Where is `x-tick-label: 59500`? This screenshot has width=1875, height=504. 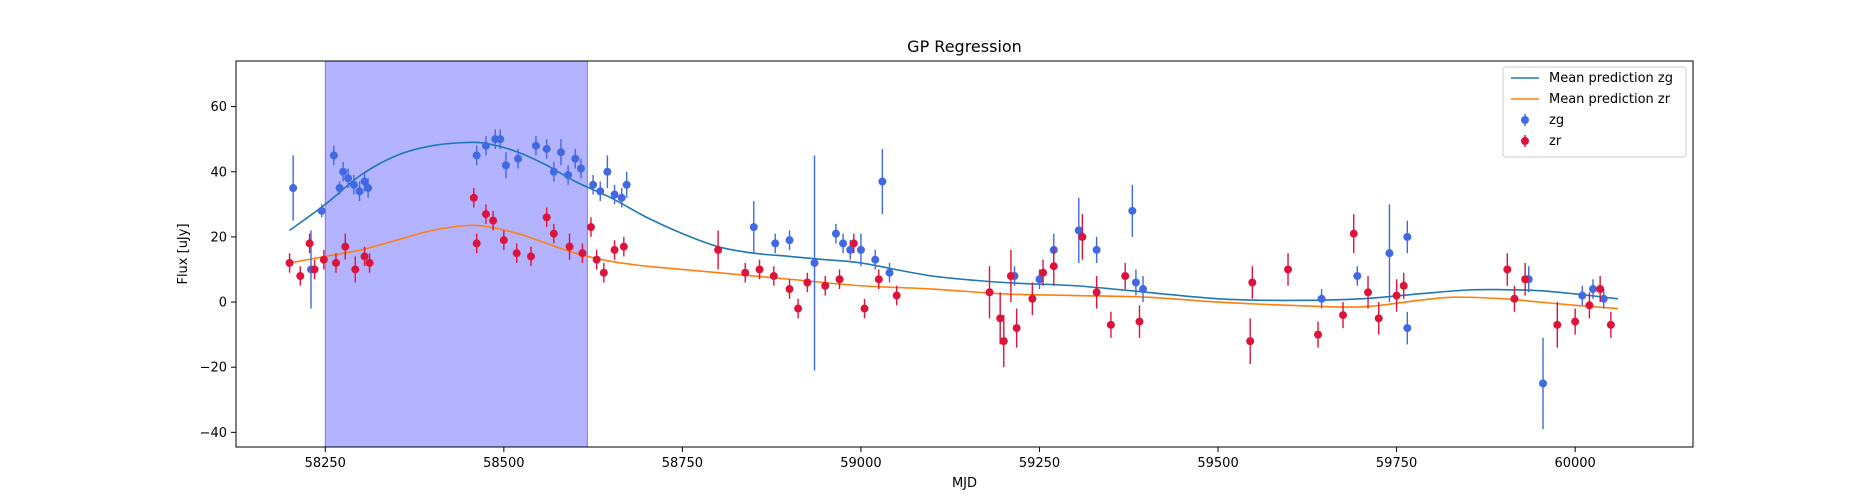
x-tick-label: 59500 is located at coordinates (1217, 463).